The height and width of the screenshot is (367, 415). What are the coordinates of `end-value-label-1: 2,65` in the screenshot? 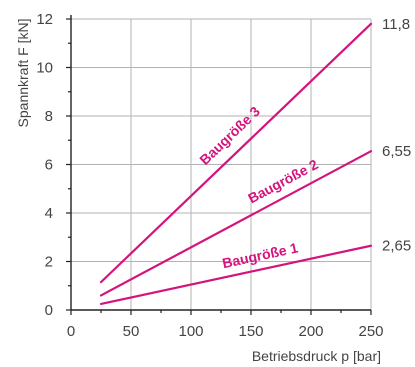 It's located at (396, 246).